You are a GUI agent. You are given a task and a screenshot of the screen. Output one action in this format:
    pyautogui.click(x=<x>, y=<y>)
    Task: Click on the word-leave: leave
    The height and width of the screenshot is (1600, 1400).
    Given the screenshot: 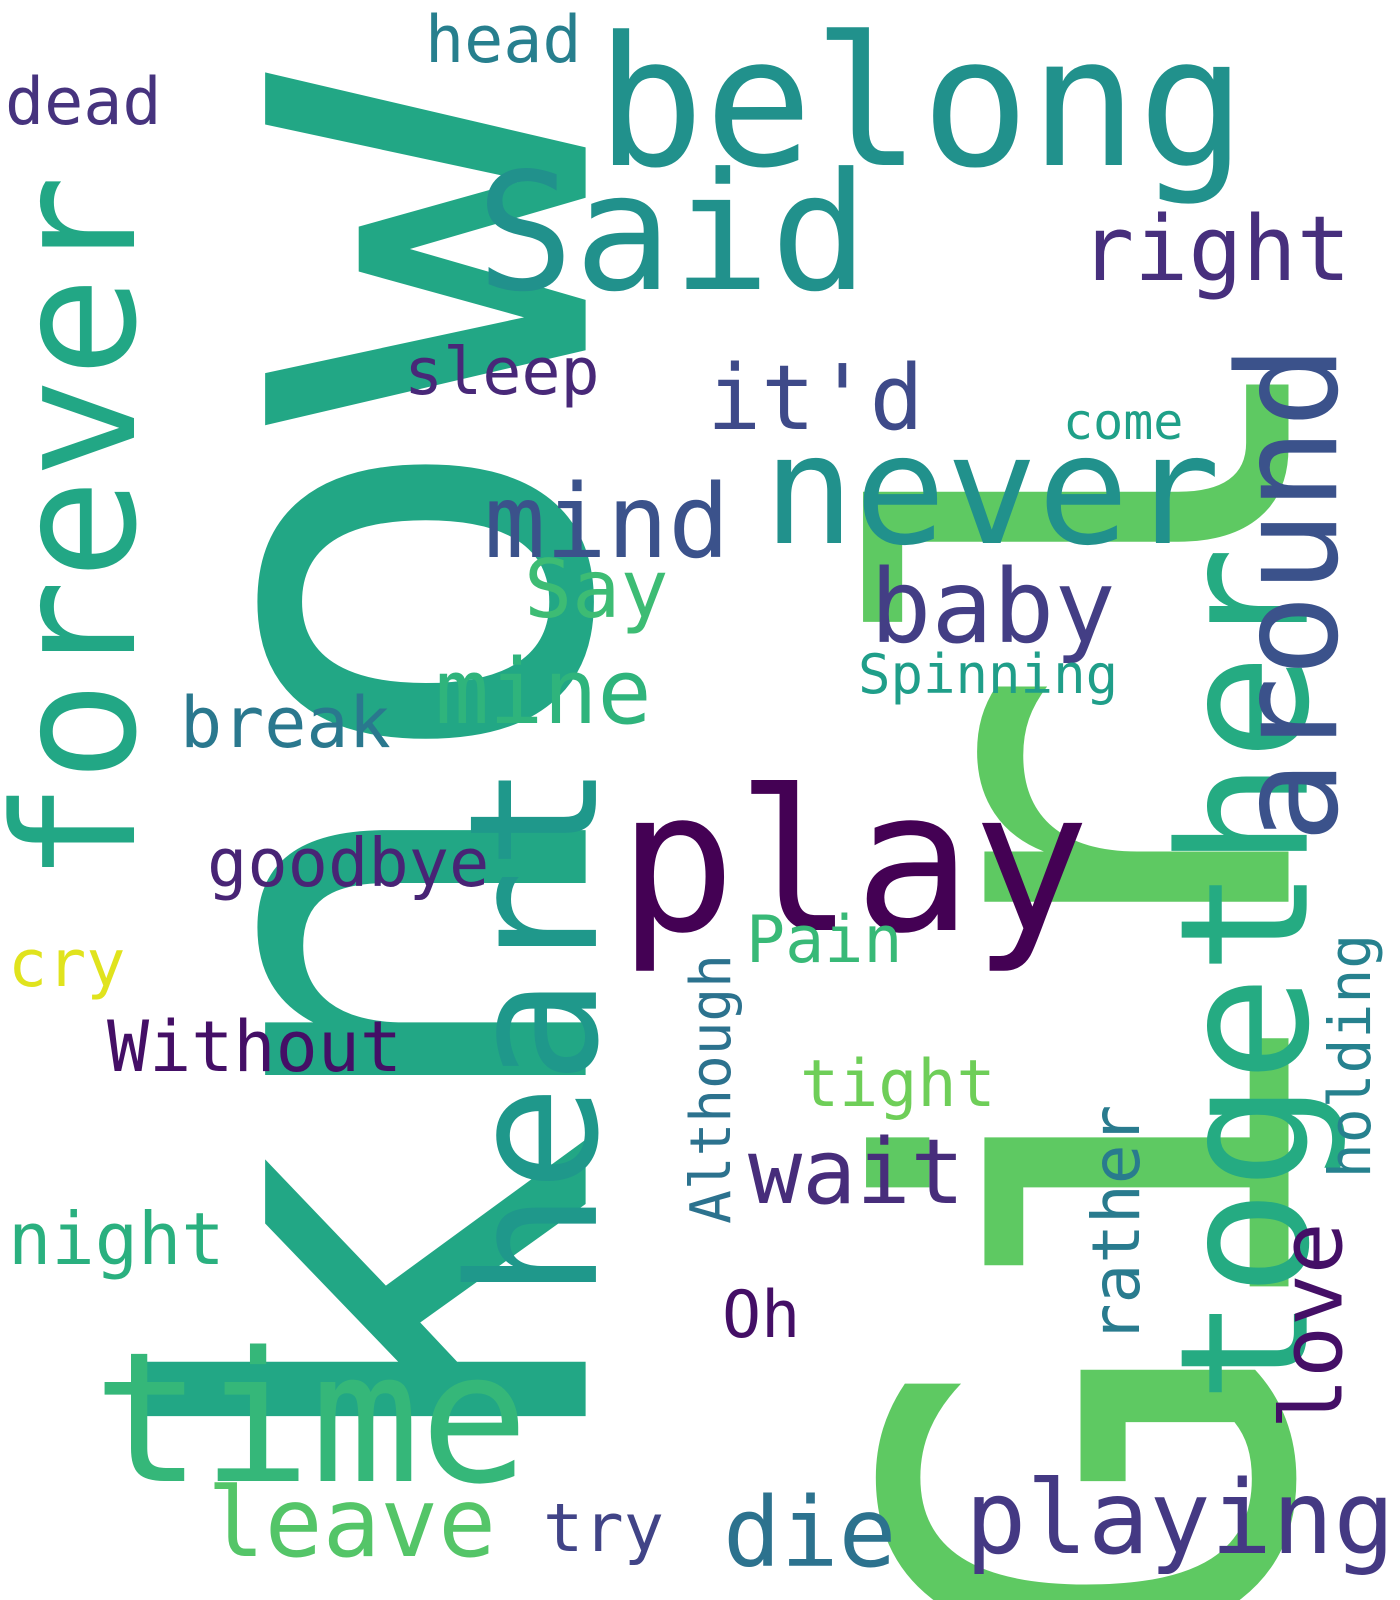 What is the action you would take?
    pyautogui.click(x=351, y=1523)
    